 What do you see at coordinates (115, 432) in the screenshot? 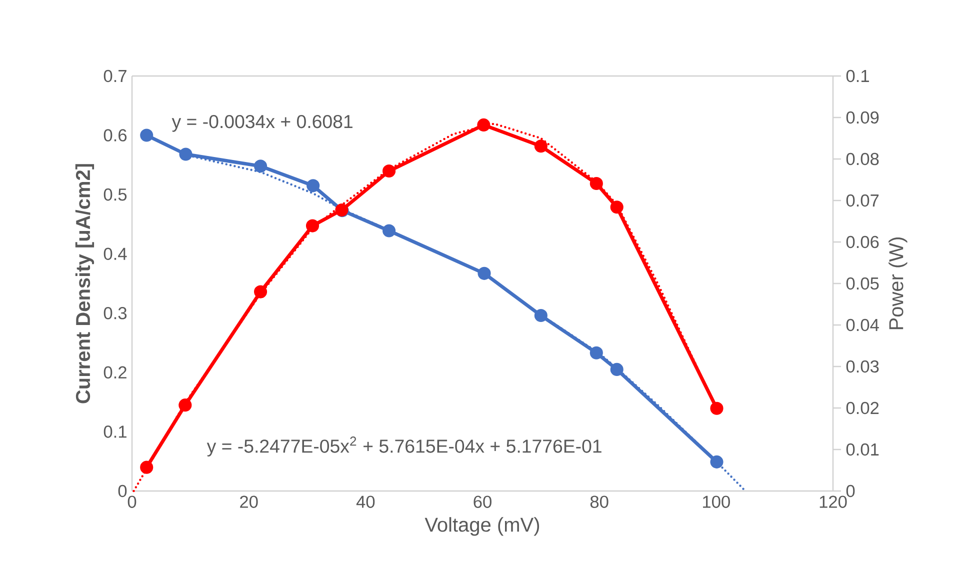
I see `y-tick-label: 0.1` at bounding box center [115, 432].